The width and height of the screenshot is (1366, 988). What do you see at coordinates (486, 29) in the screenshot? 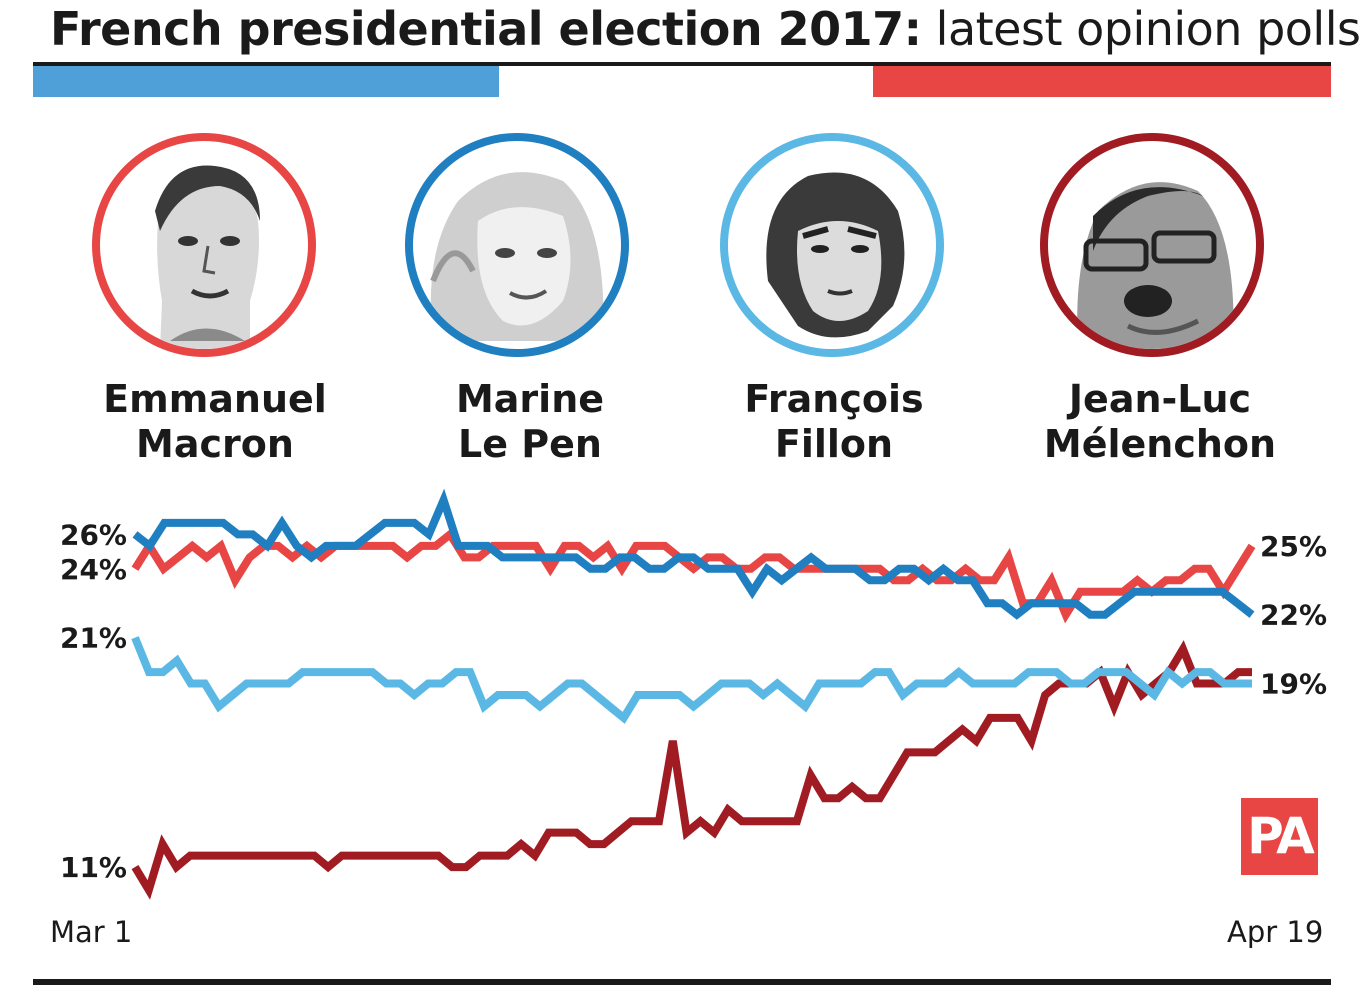
I see `title-bold: French presidential election 2017:` at bounding box center [486, 29].